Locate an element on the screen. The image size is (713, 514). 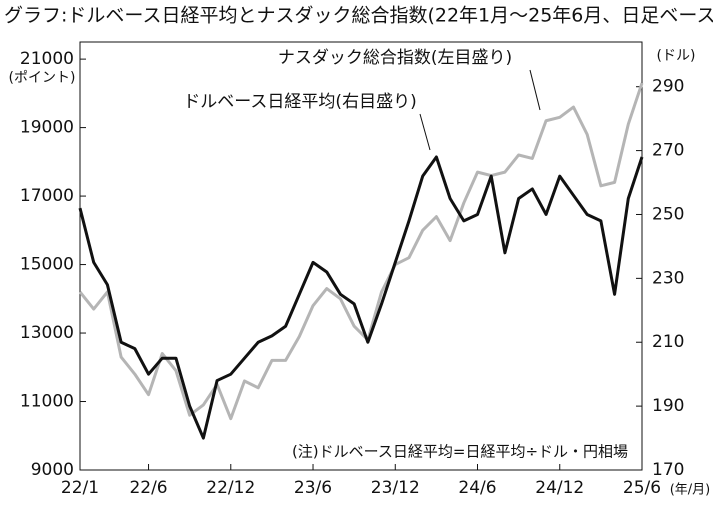
y-tick-label: 17000 is located at coordinates (47, 196).